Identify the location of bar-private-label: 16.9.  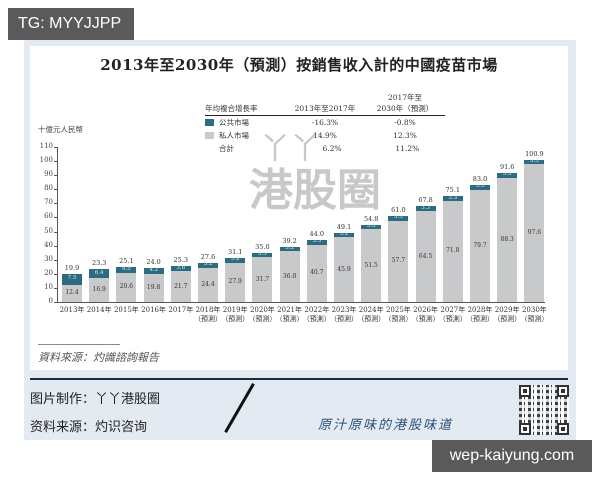
(99, 290).